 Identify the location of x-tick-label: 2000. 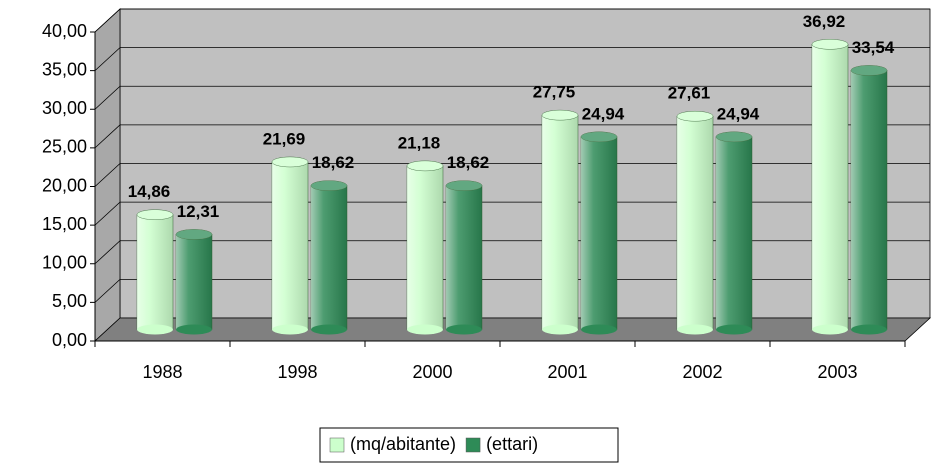
(432, 372).